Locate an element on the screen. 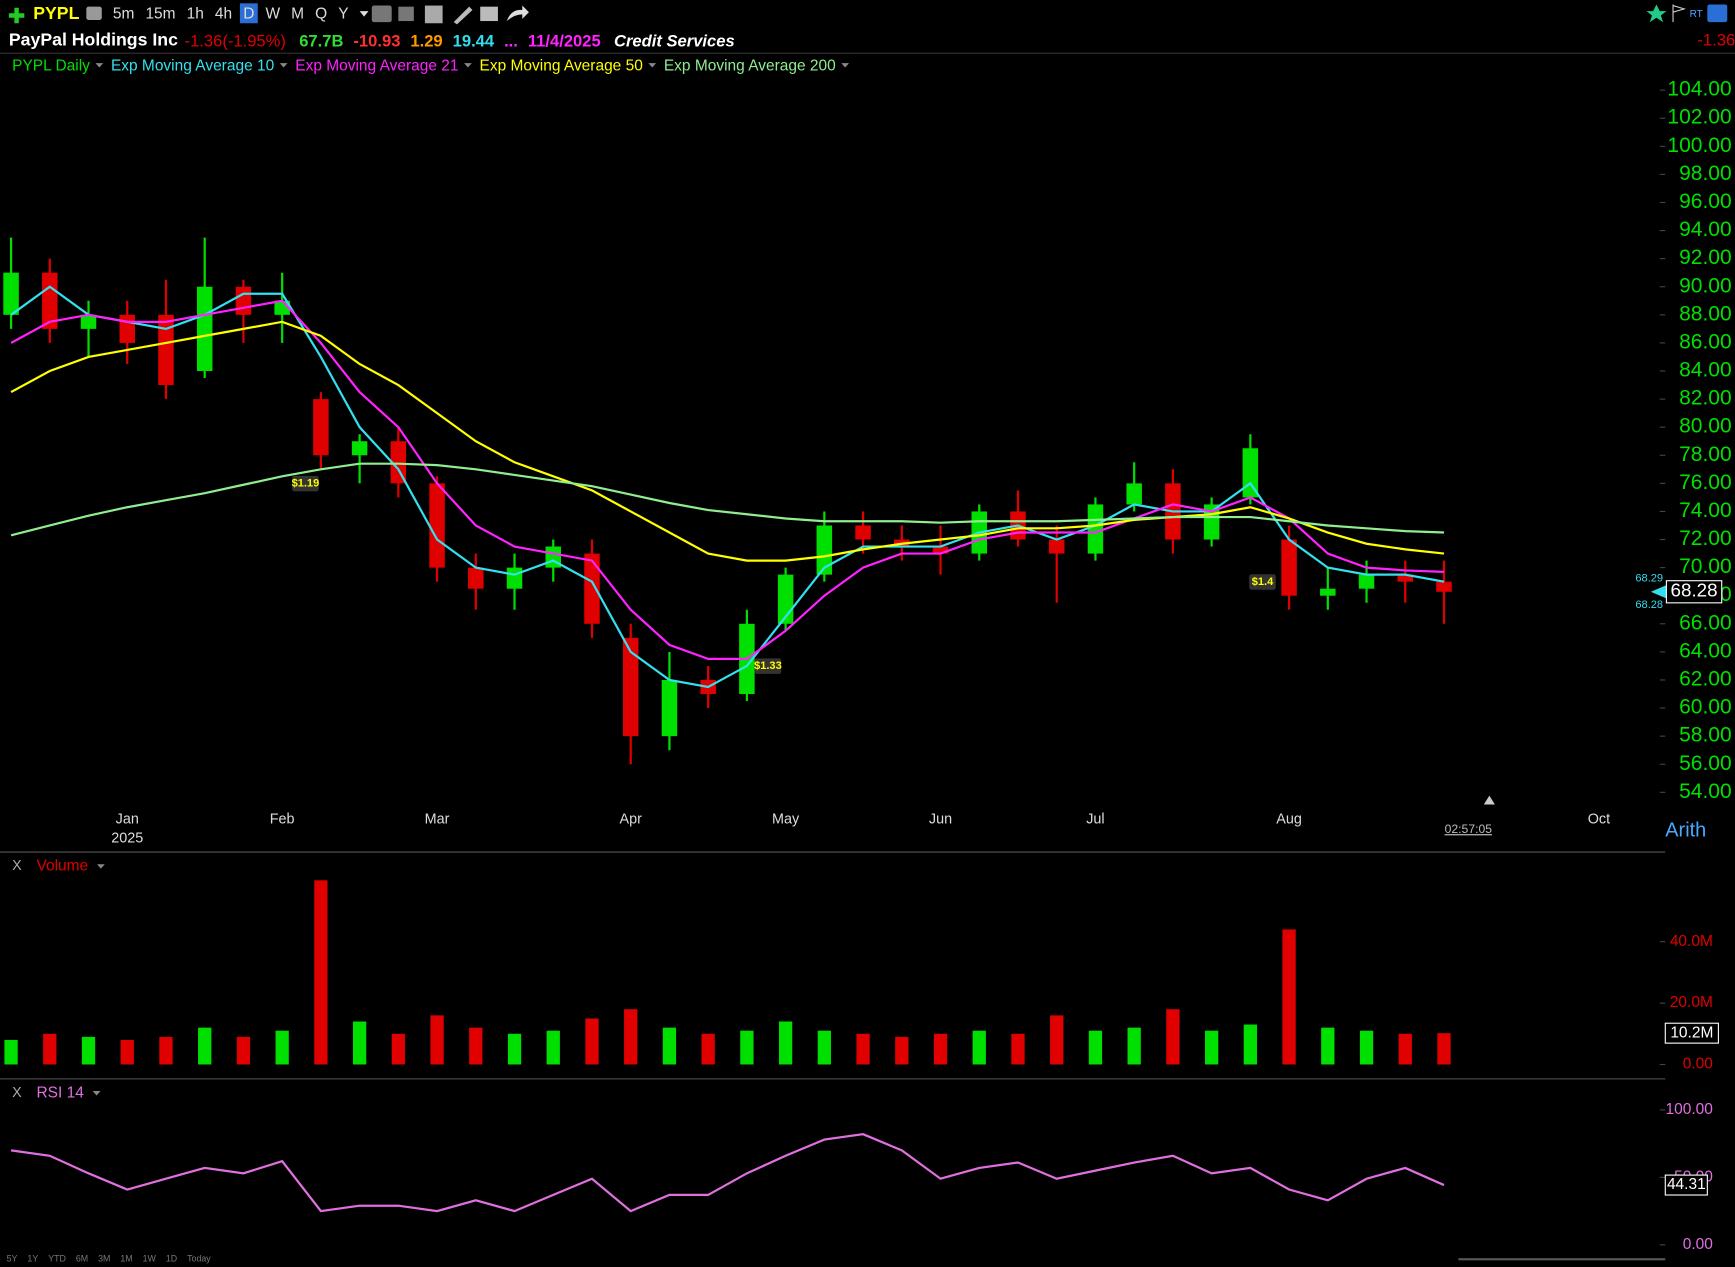 This screenshot has height=1267, width=1735. timeframe-button: 1h is located at coordinates (195, 14).